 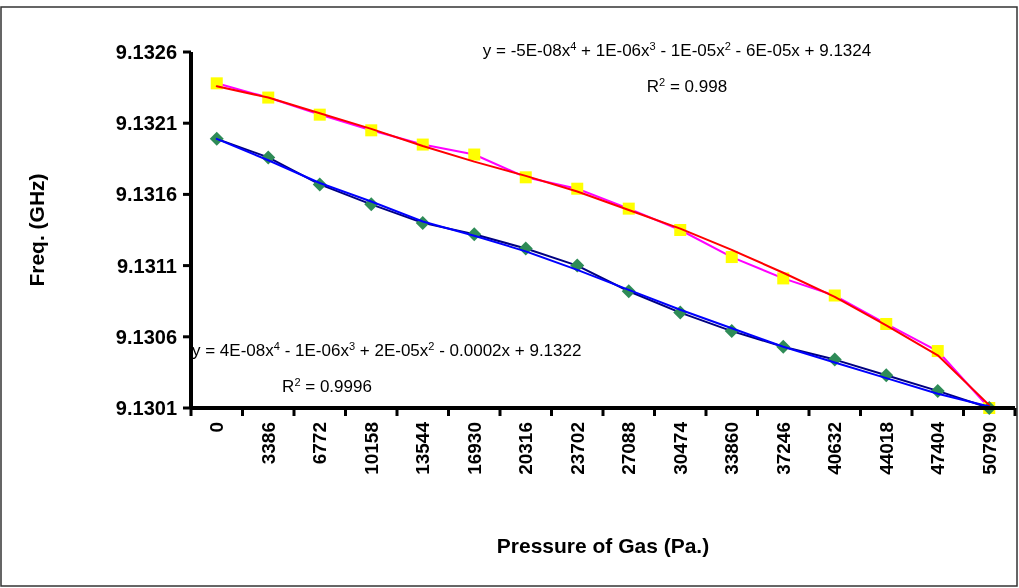 What do you see at coordinates (526, 448) in the screenshot?
I see `x-tick-label: 20316` at bounding box center [526, 448].